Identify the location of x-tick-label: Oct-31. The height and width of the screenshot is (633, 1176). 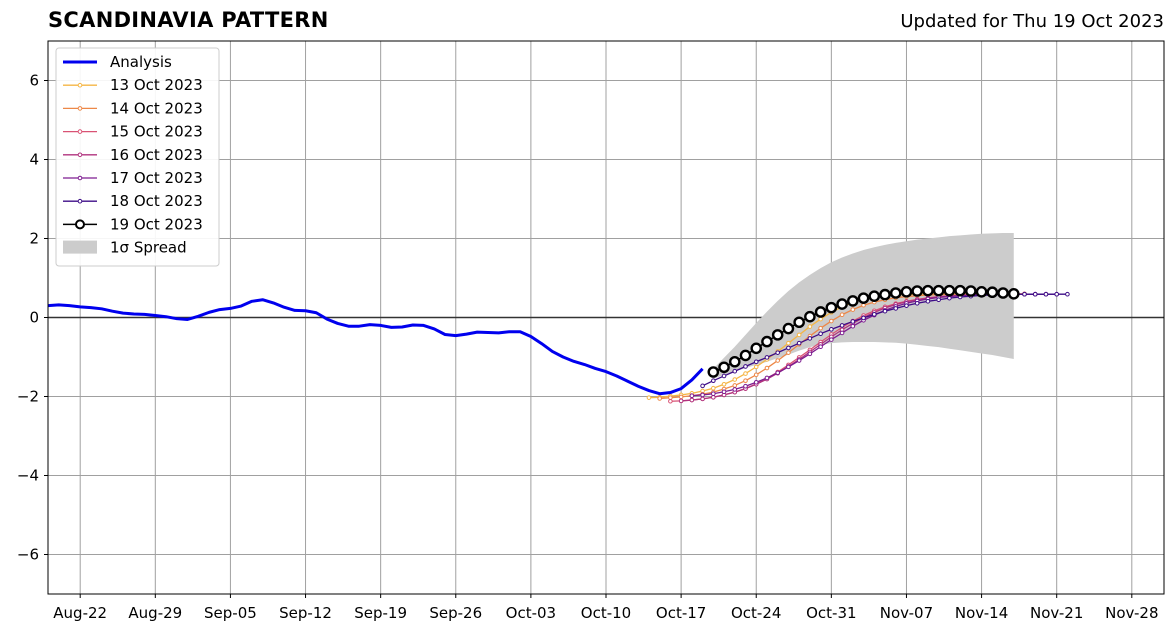
(831, 613).